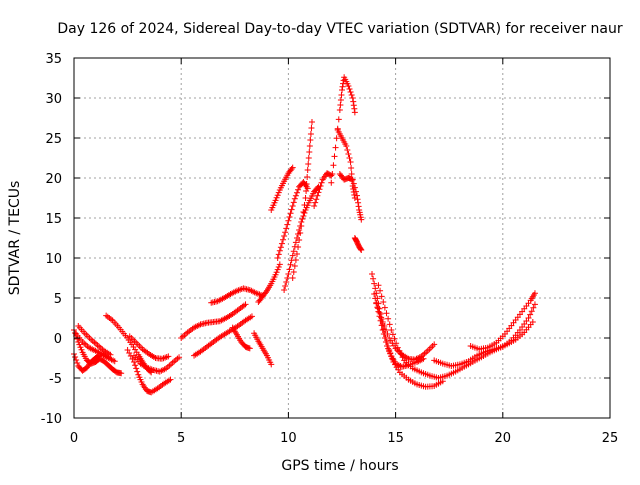  Describe the element at coordinates (339, 466) in the screenshot. I see `x-axis-label: GPS time / hours` at that location.